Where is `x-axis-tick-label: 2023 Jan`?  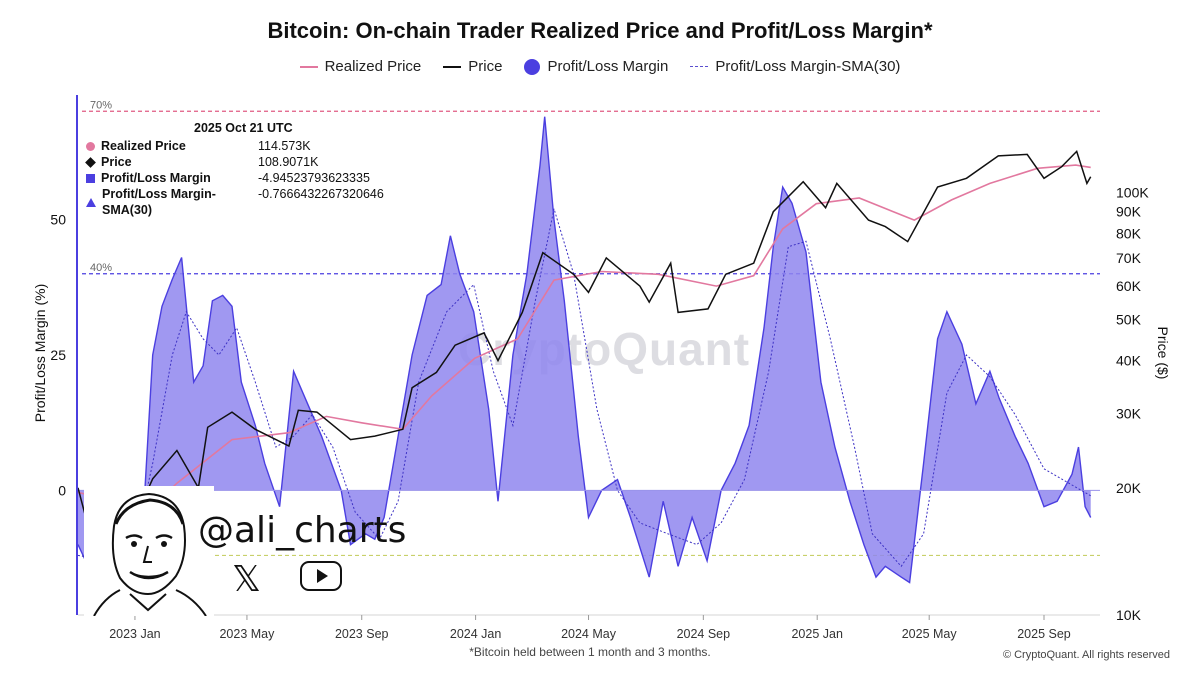 x-axis-tick-label: 2023 Jan is located at coordinates (134, 634).